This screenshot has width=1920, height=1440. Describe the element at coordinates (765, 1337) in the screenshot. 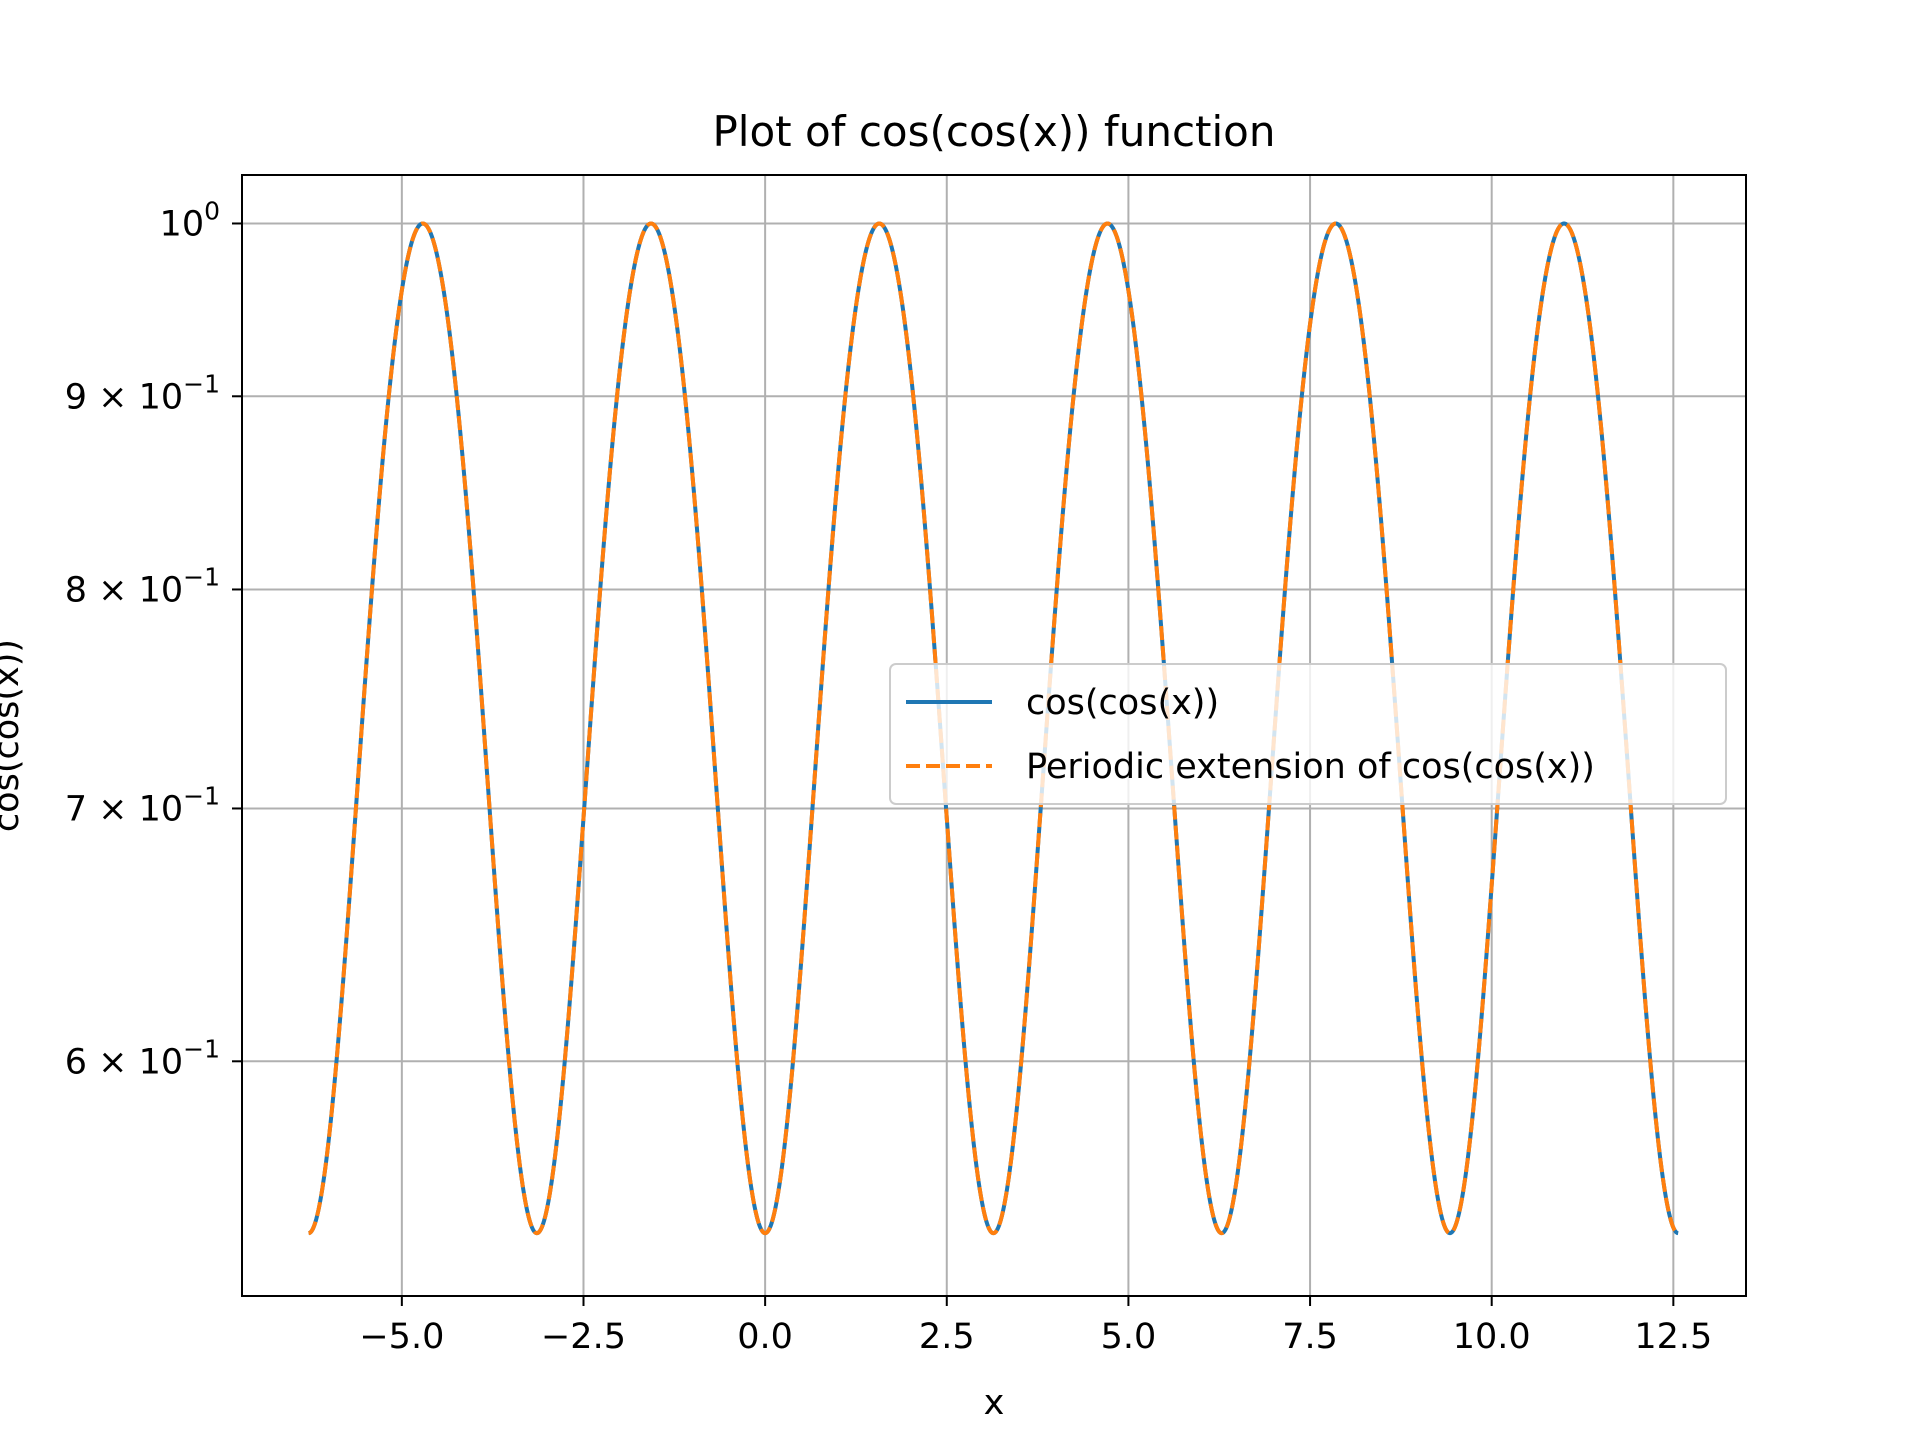

I see `x-tick-label: 0.0` at that location.